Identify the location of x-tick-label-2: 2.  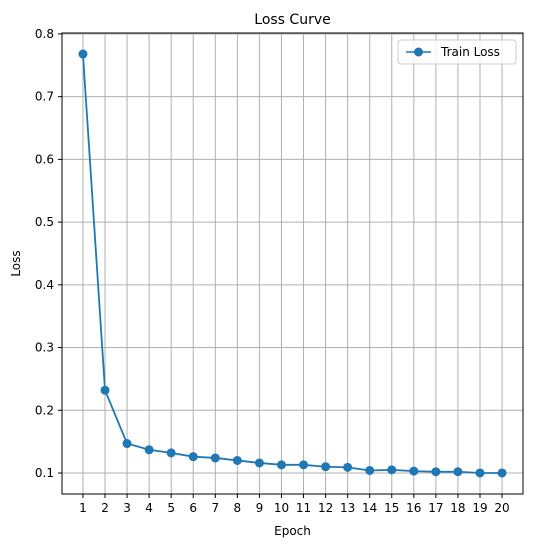
(105, 508).